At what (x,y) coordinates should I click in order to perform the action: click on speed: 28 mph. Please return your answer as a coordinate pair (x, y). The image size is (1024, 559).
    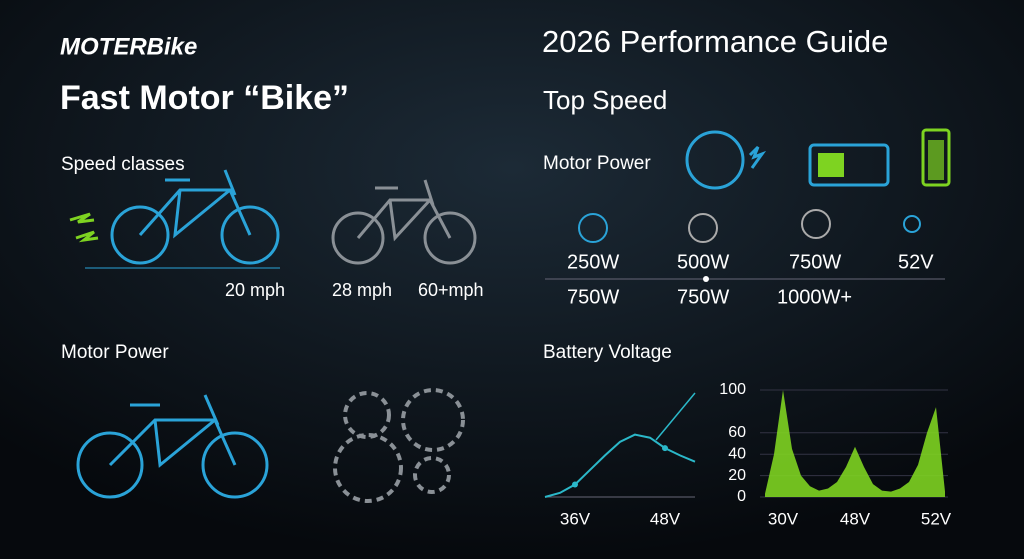
    Looking at the image, I should click on (362, 290).